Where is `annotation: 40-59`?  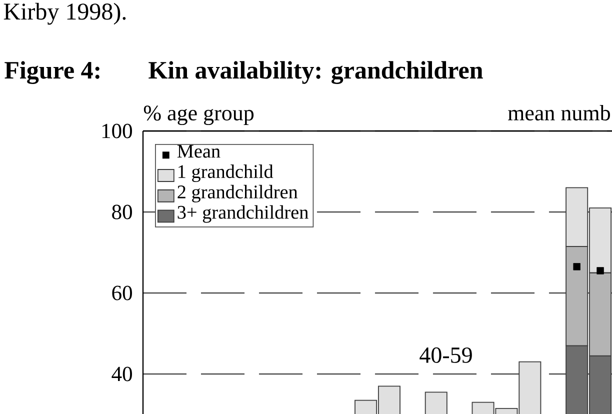 annotation: 40-59 is located at coordinates (446, 355).